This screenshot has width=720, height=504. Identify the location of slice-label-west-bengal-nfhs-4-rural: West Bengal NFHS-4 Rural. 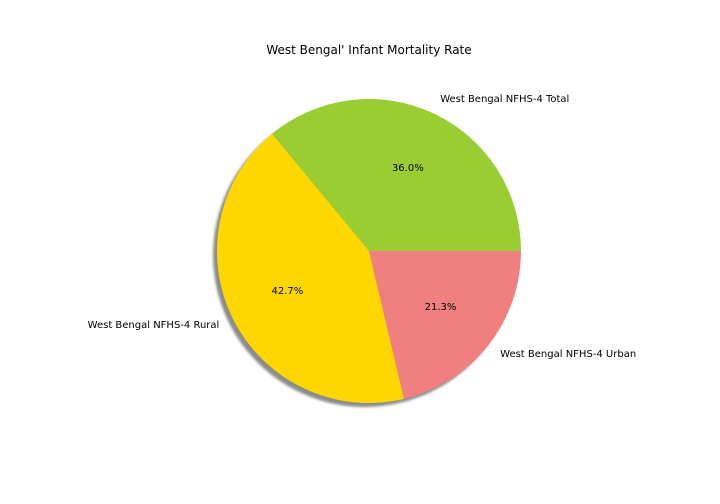
(154, 325).